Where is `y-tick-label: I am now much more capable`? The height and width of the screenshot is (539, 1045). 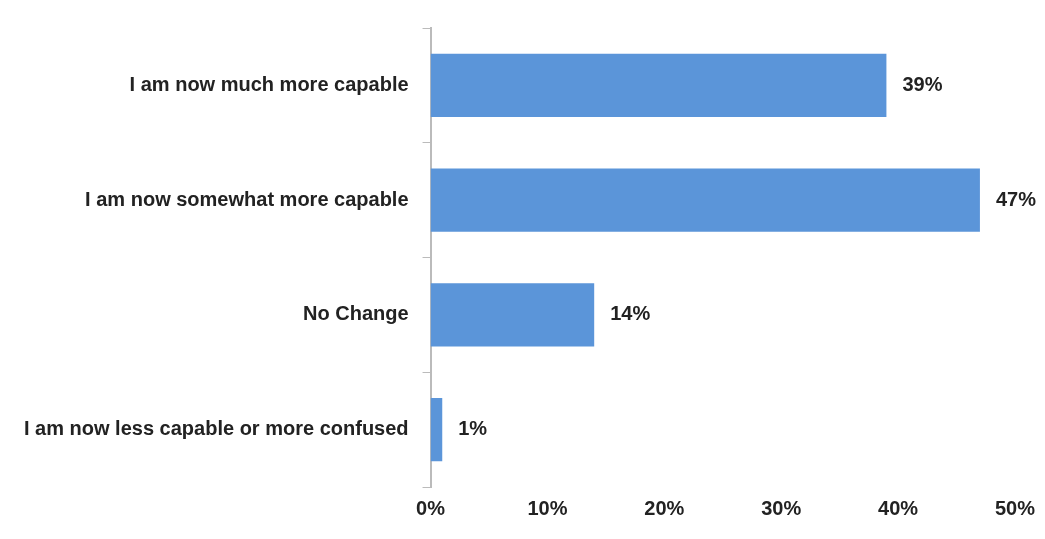
y-tick-label: I am now much more capable is located at coordinates (269, 83).